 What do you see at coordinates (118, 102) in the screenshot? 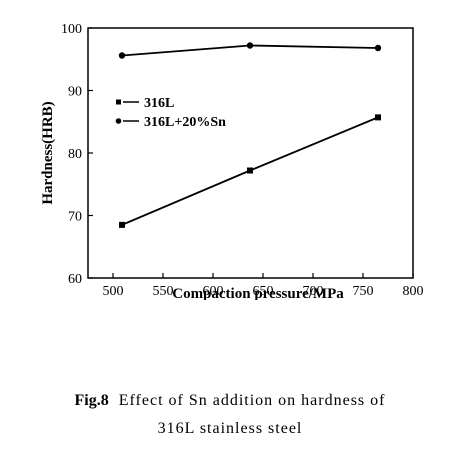
I see `legend-marker-square` at bounding box center [118, 102].